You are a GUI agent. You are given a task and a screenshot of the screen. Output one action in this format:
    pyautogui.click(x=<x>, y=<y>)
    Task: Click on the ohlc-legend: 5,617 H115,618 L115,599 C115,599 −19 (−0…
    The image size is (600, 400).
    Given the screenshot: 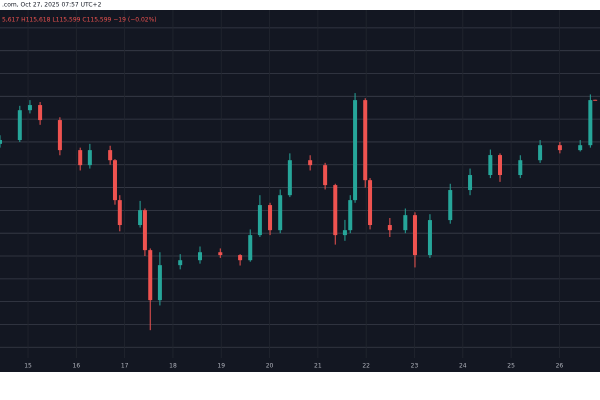 What is the action you would take?
    pyautogui.click(x=79, y=20)
    